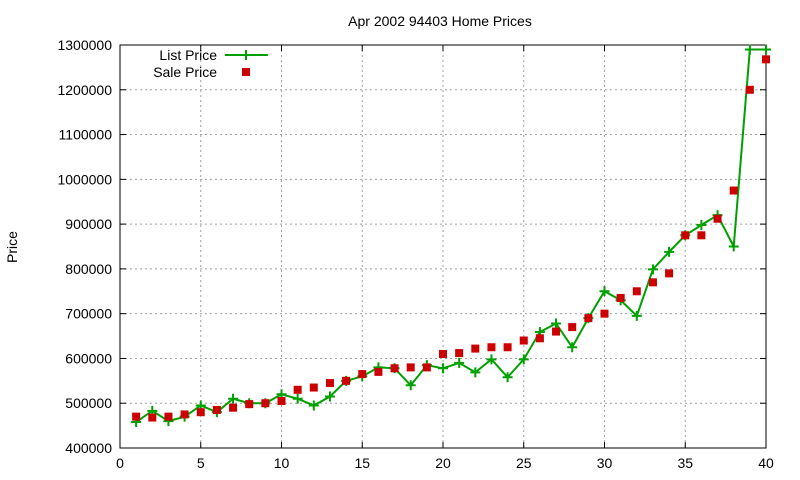 This screenshot has height=480, width=800. Describe the element at coordinates (362, 463) in the screenshot. I see `x-tick-label: 15` at that location.